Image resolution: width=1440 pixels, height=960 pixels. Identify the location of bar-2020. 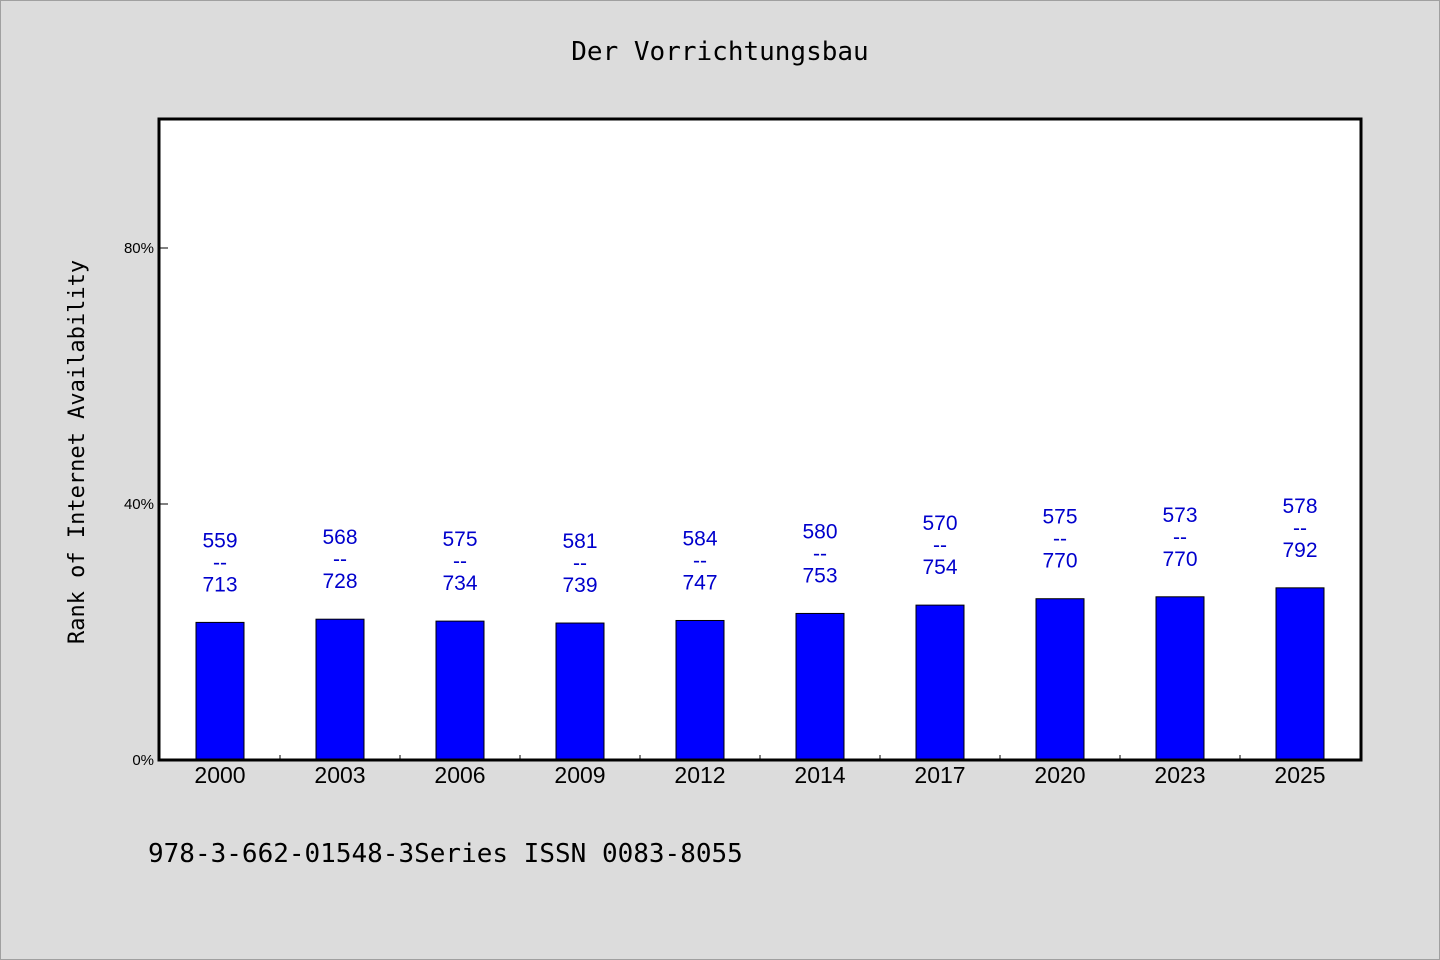
(1060, 679).